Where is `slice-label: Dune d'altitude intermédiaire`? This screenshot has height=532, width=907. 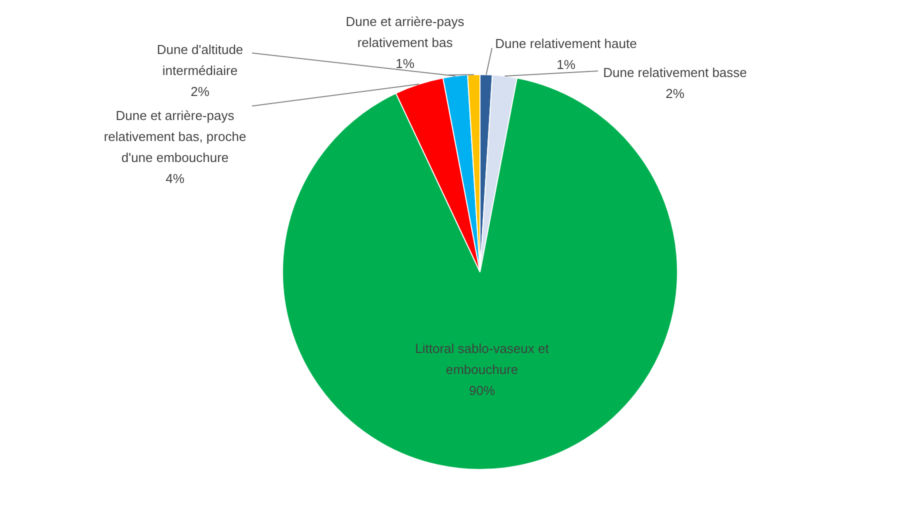
slice-label: Dune d'altitude intermédiaire is located at coordinates (200, 60).